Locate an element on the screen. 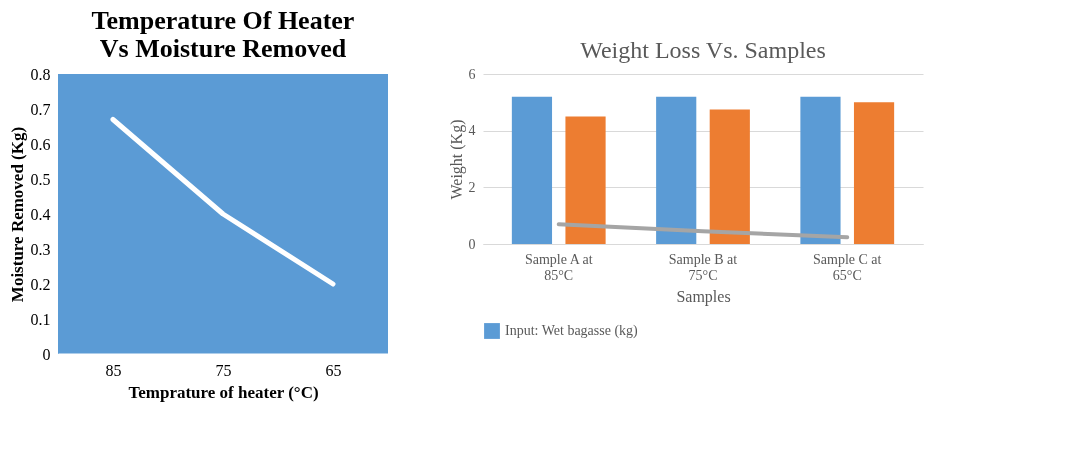 The height and width of the screenshot is (456, 1083). y-tick-label: 4 is located at coordinates (472, 131).